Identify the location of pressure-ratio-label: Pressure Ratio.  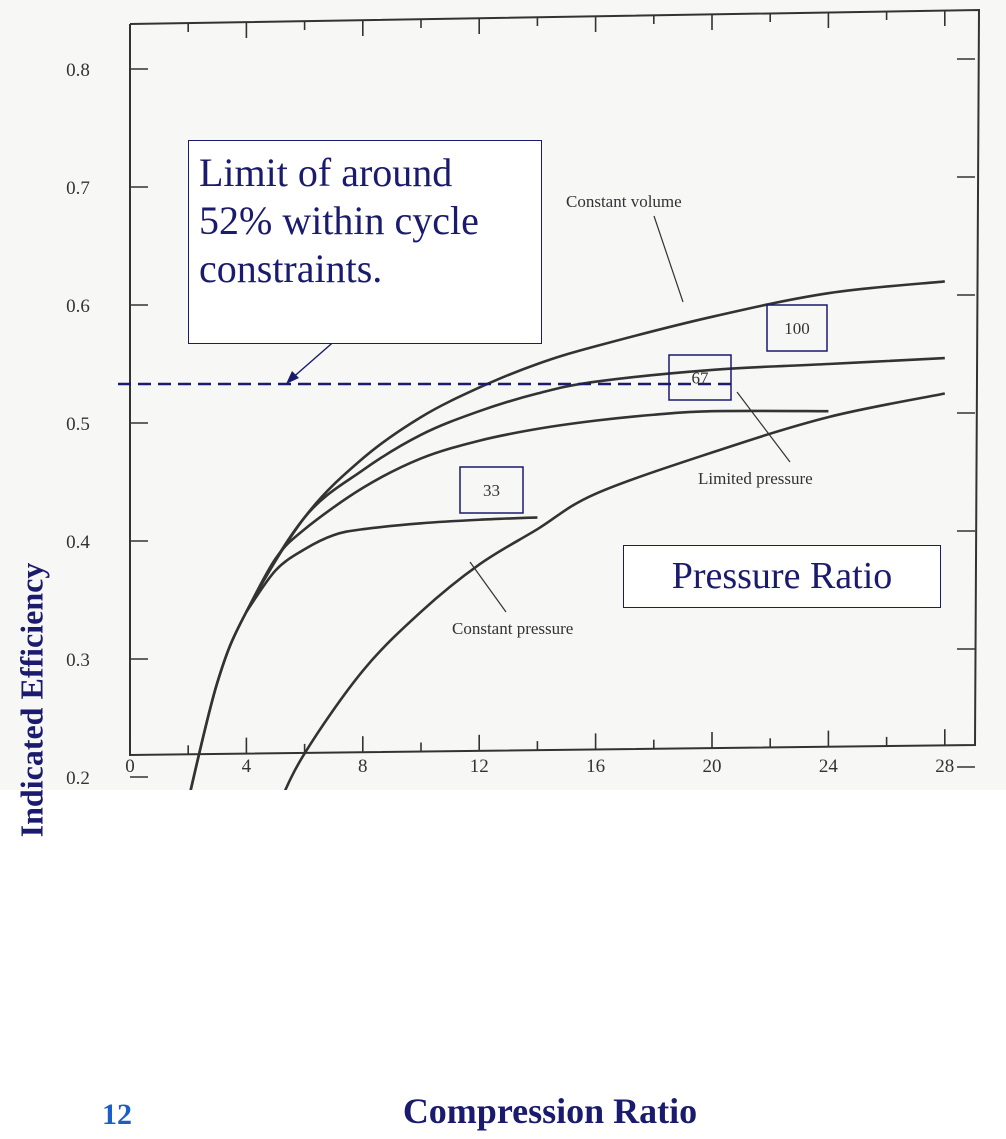
(782, 576).